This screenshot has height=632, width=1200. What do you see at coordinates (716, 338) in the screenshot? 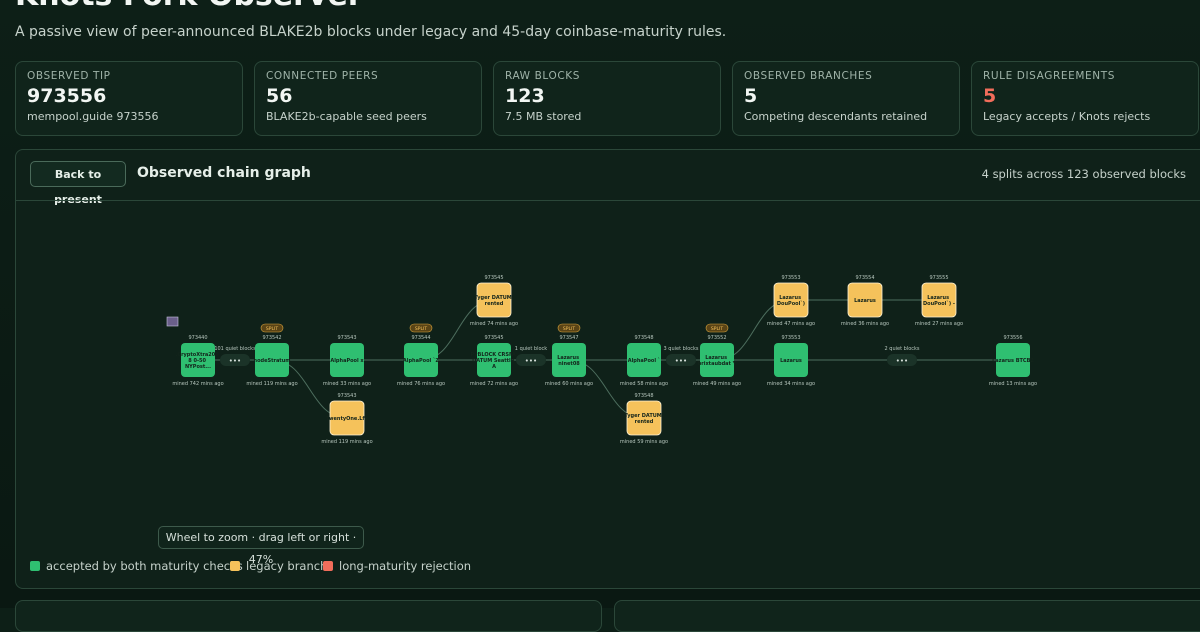
I see `block-height: 973552` at bounding box center [716, 338].